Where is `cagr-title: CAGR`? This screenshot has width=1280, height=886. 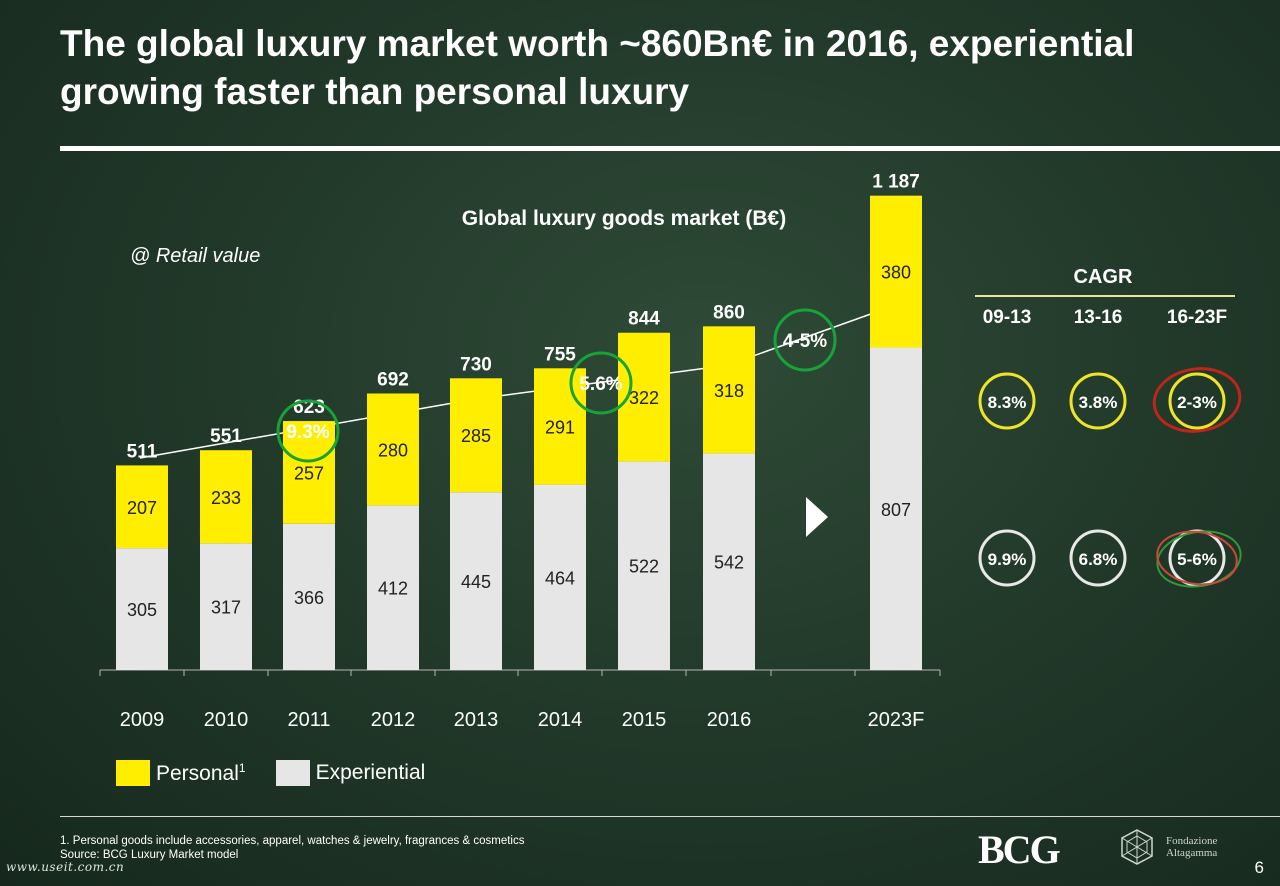 cagr-title: CAGR is located at coordinates (1103, 277).